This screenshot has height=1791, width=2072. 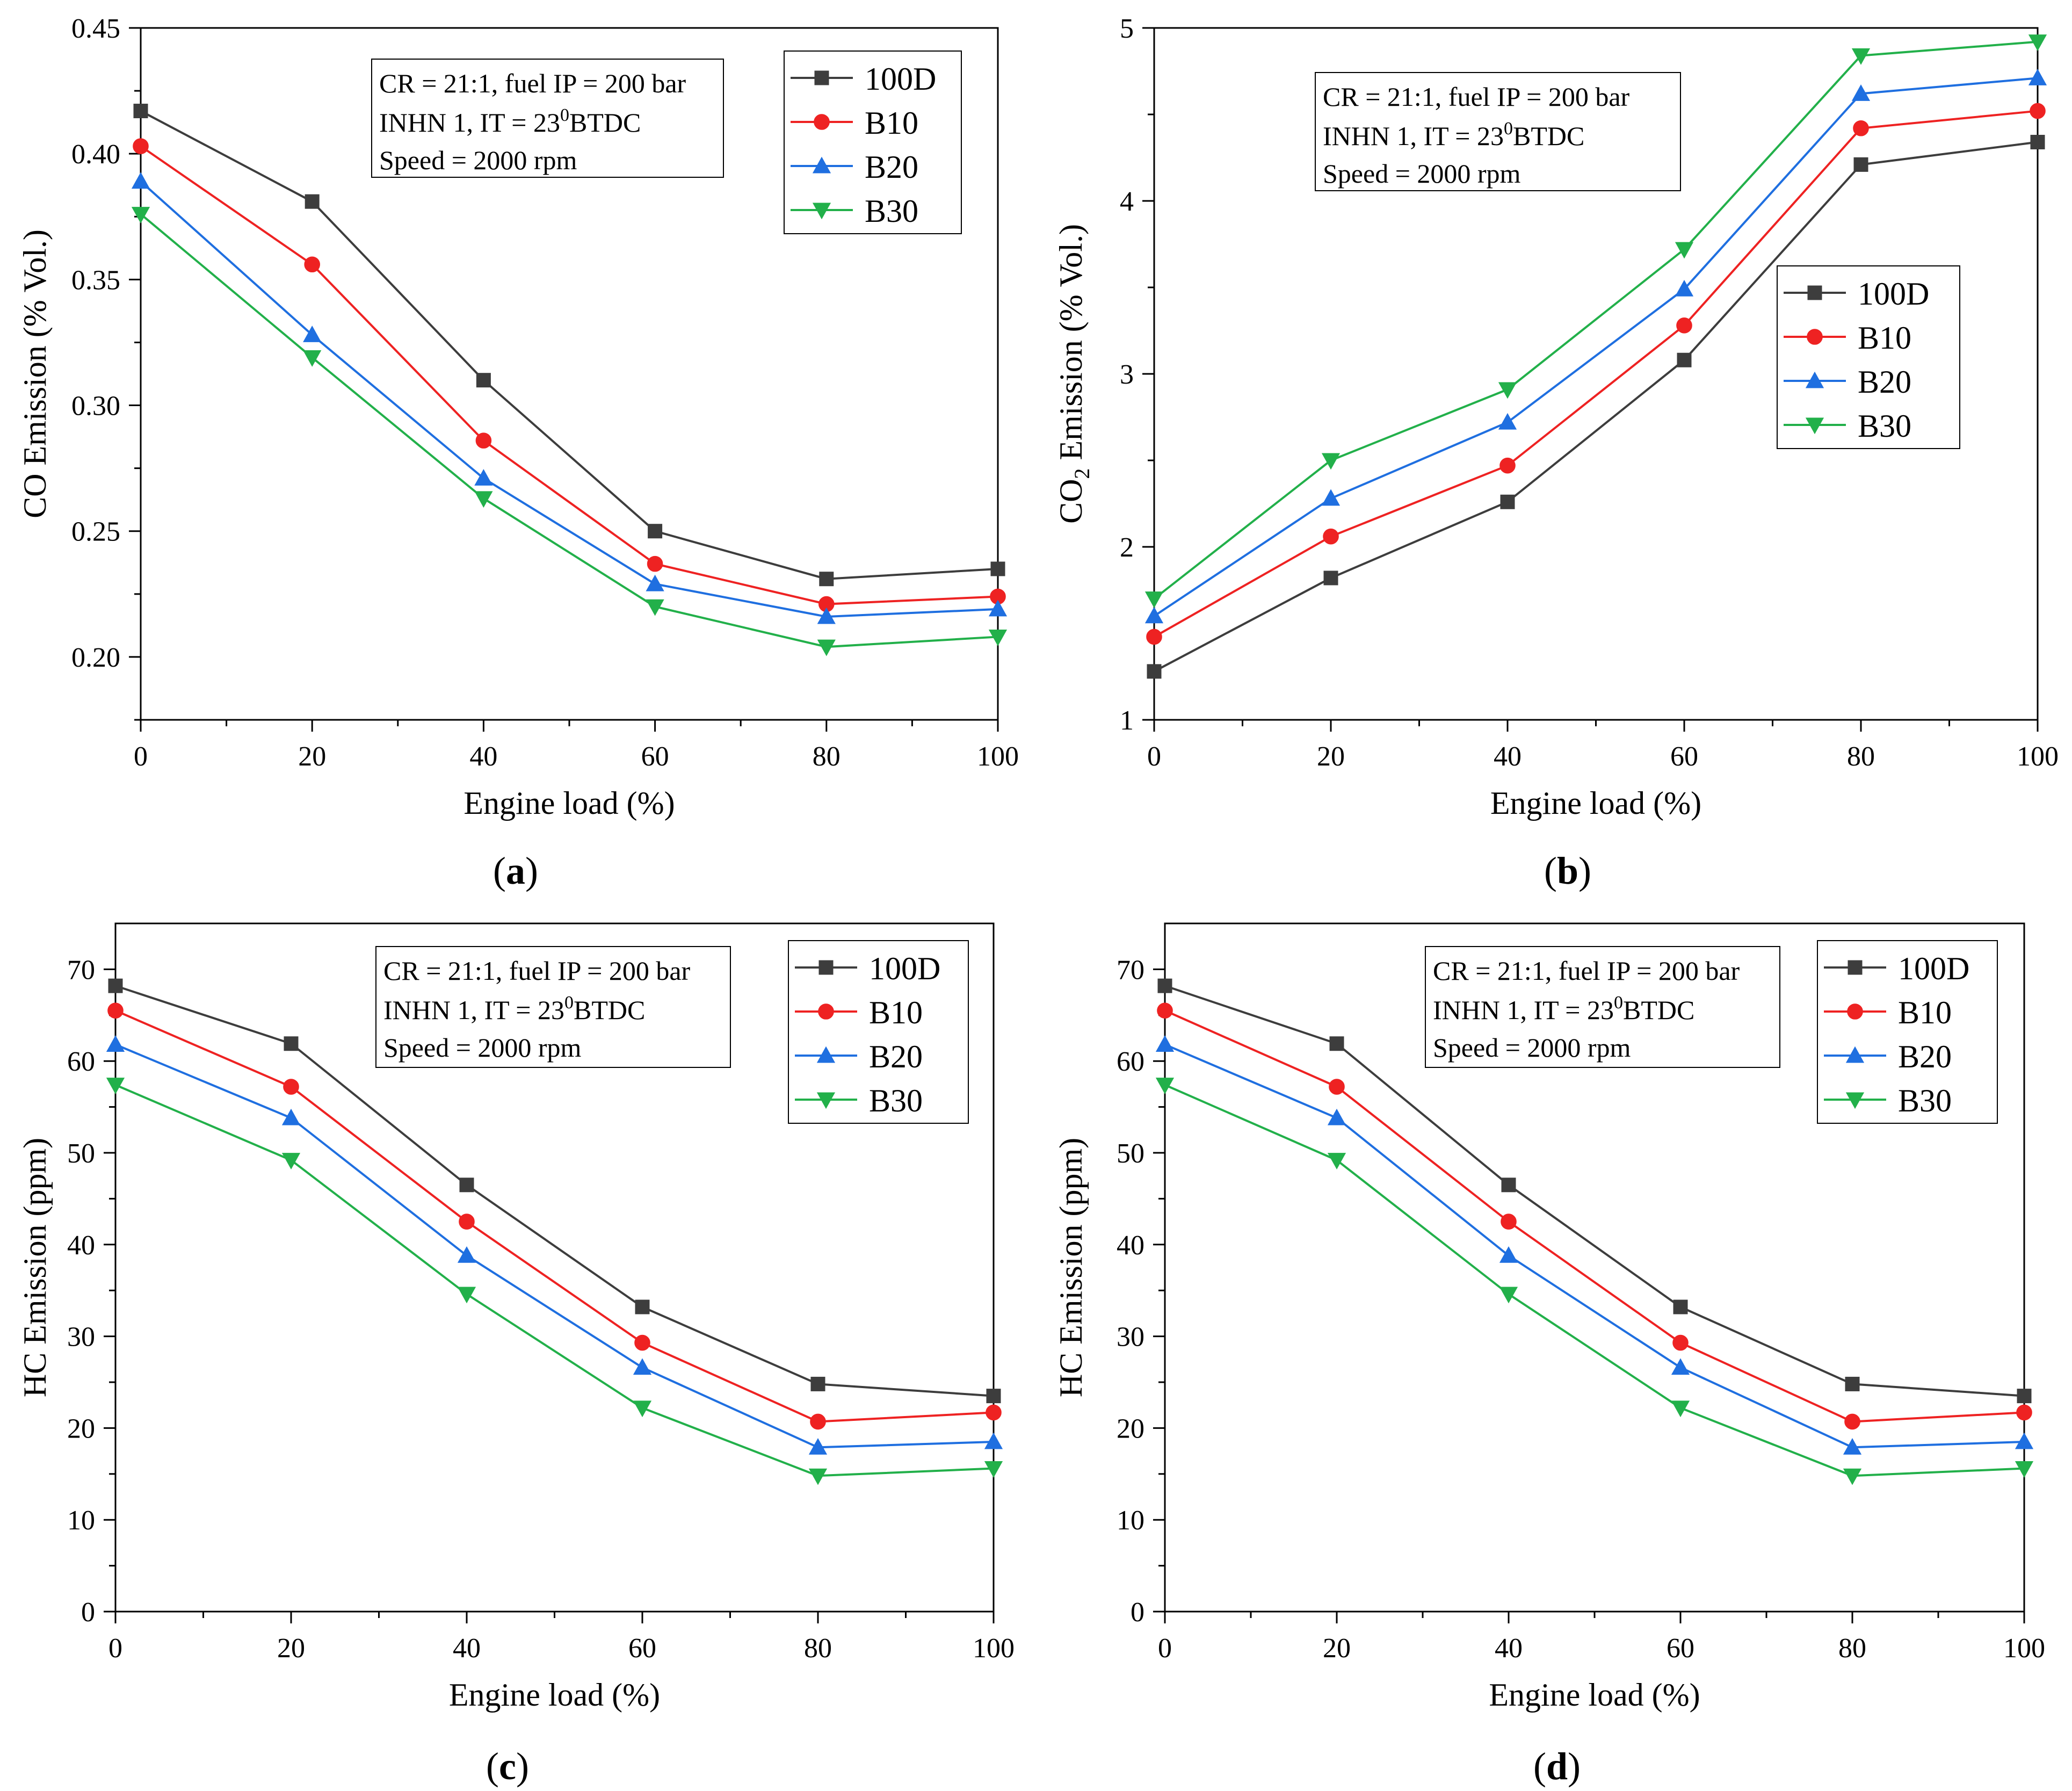 I want to click on legend-marker-b20, so click(x=826, y=1054).